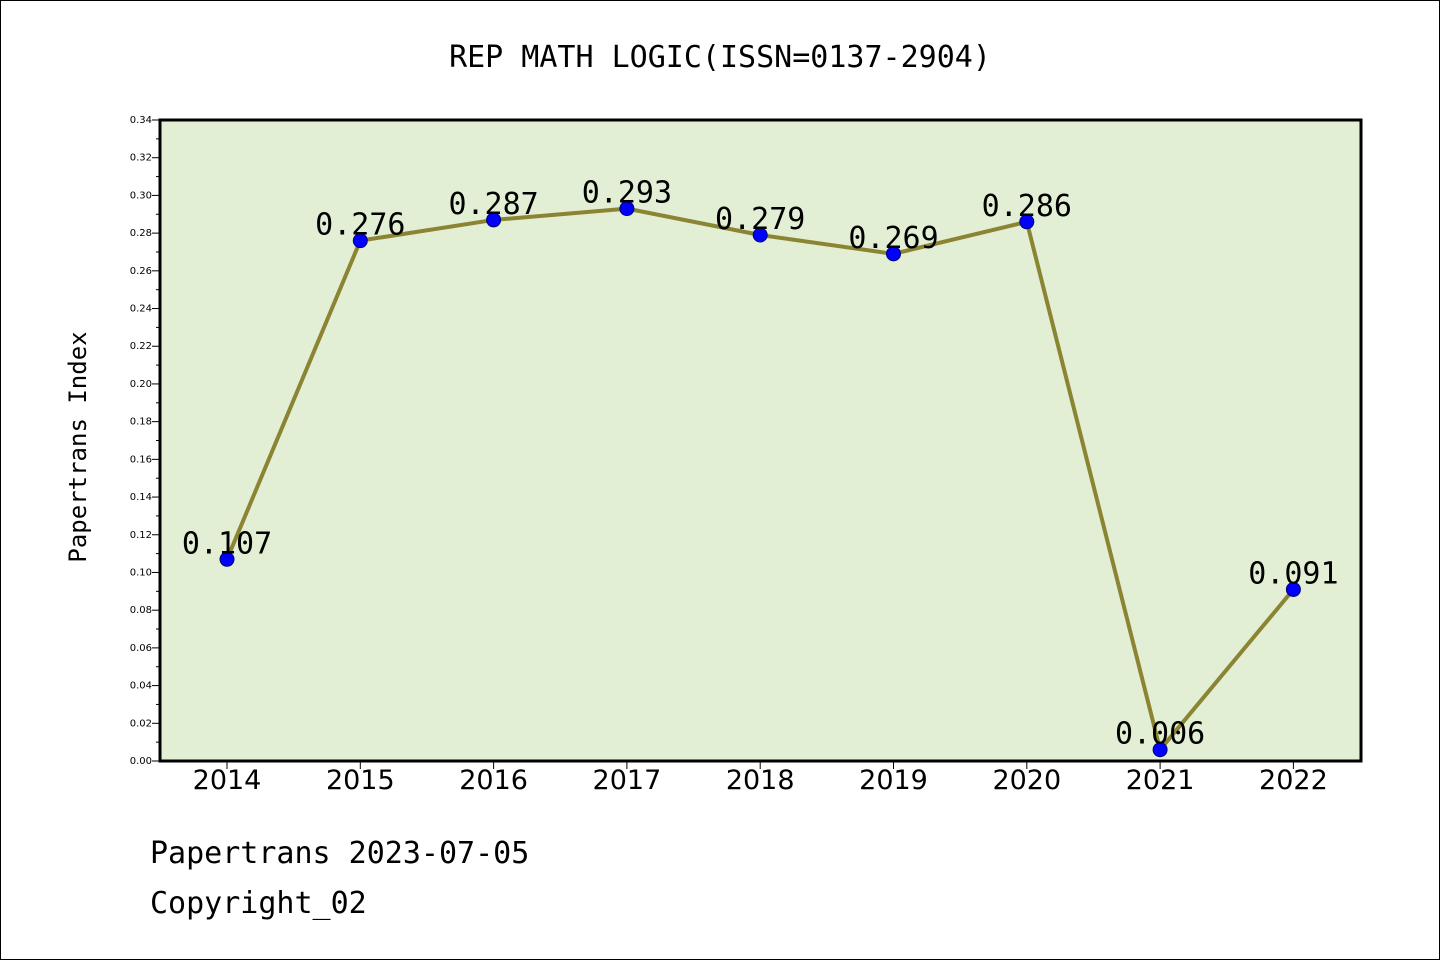 The height and width of the screenshot is (960, 1440). What do you see at coordinates (141, 610) in the screenshot?
I see `y-tick-label: 0.08` at bounding box center [141, 610].